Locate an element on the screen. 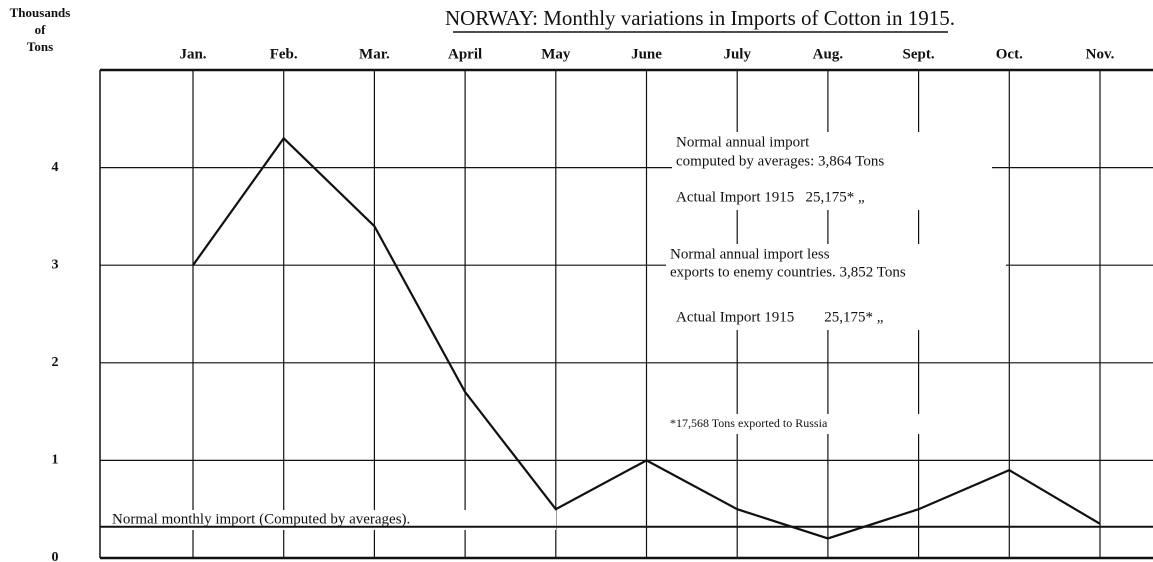 This screenshot has height=562, width=1153. x-tick-label: July is located at coordinates (737, 54).